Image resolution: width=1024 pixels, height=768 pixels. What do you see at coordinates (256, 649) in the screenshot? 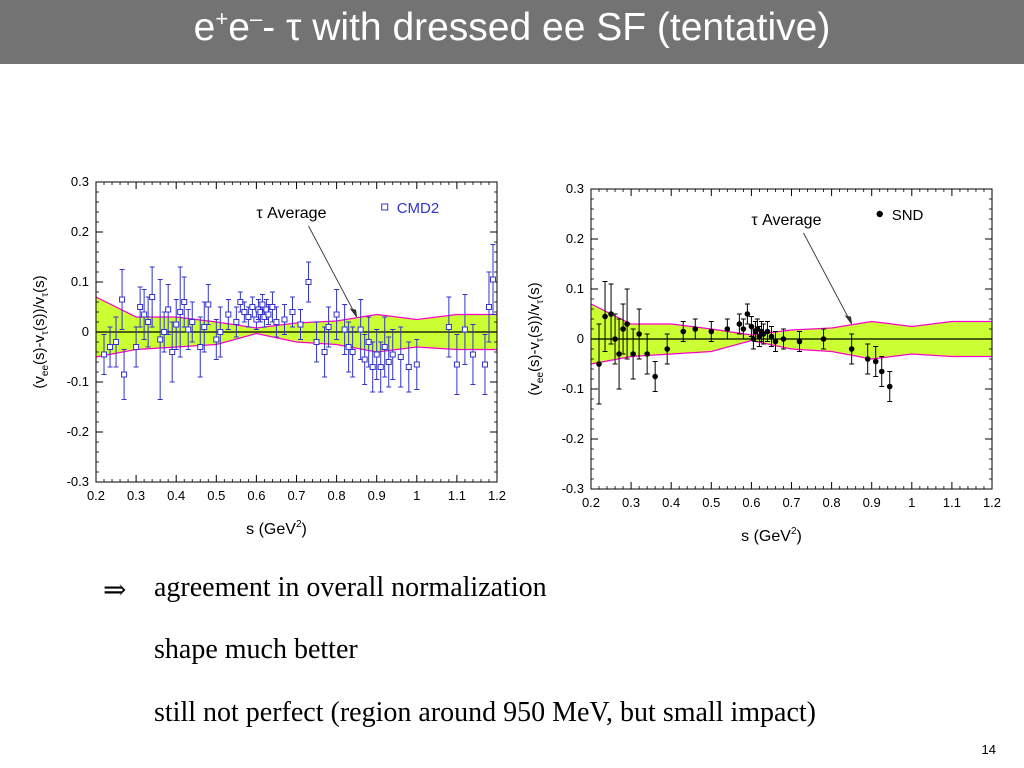
I see `bullet-line-2: shape much better` at bounding box center [256, 649].